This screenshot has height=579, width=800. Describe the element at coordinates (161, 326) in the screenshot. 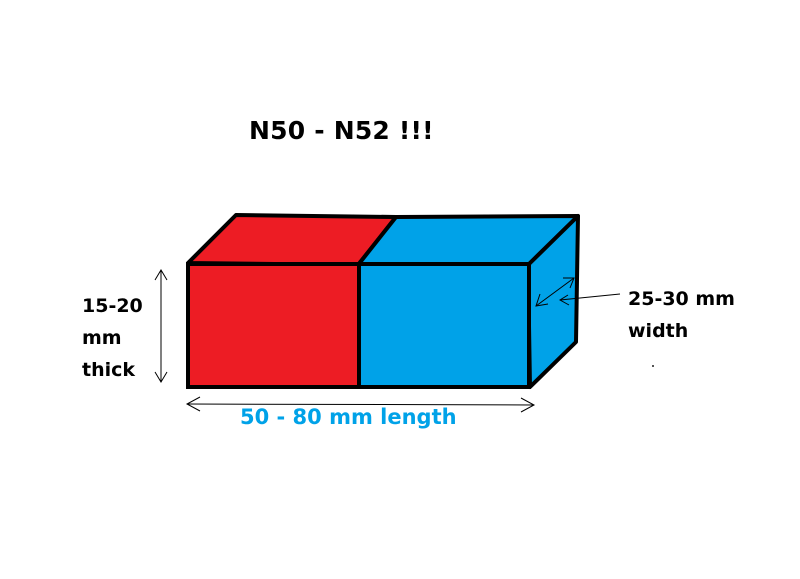

I see `thickness-arrow` at that location.